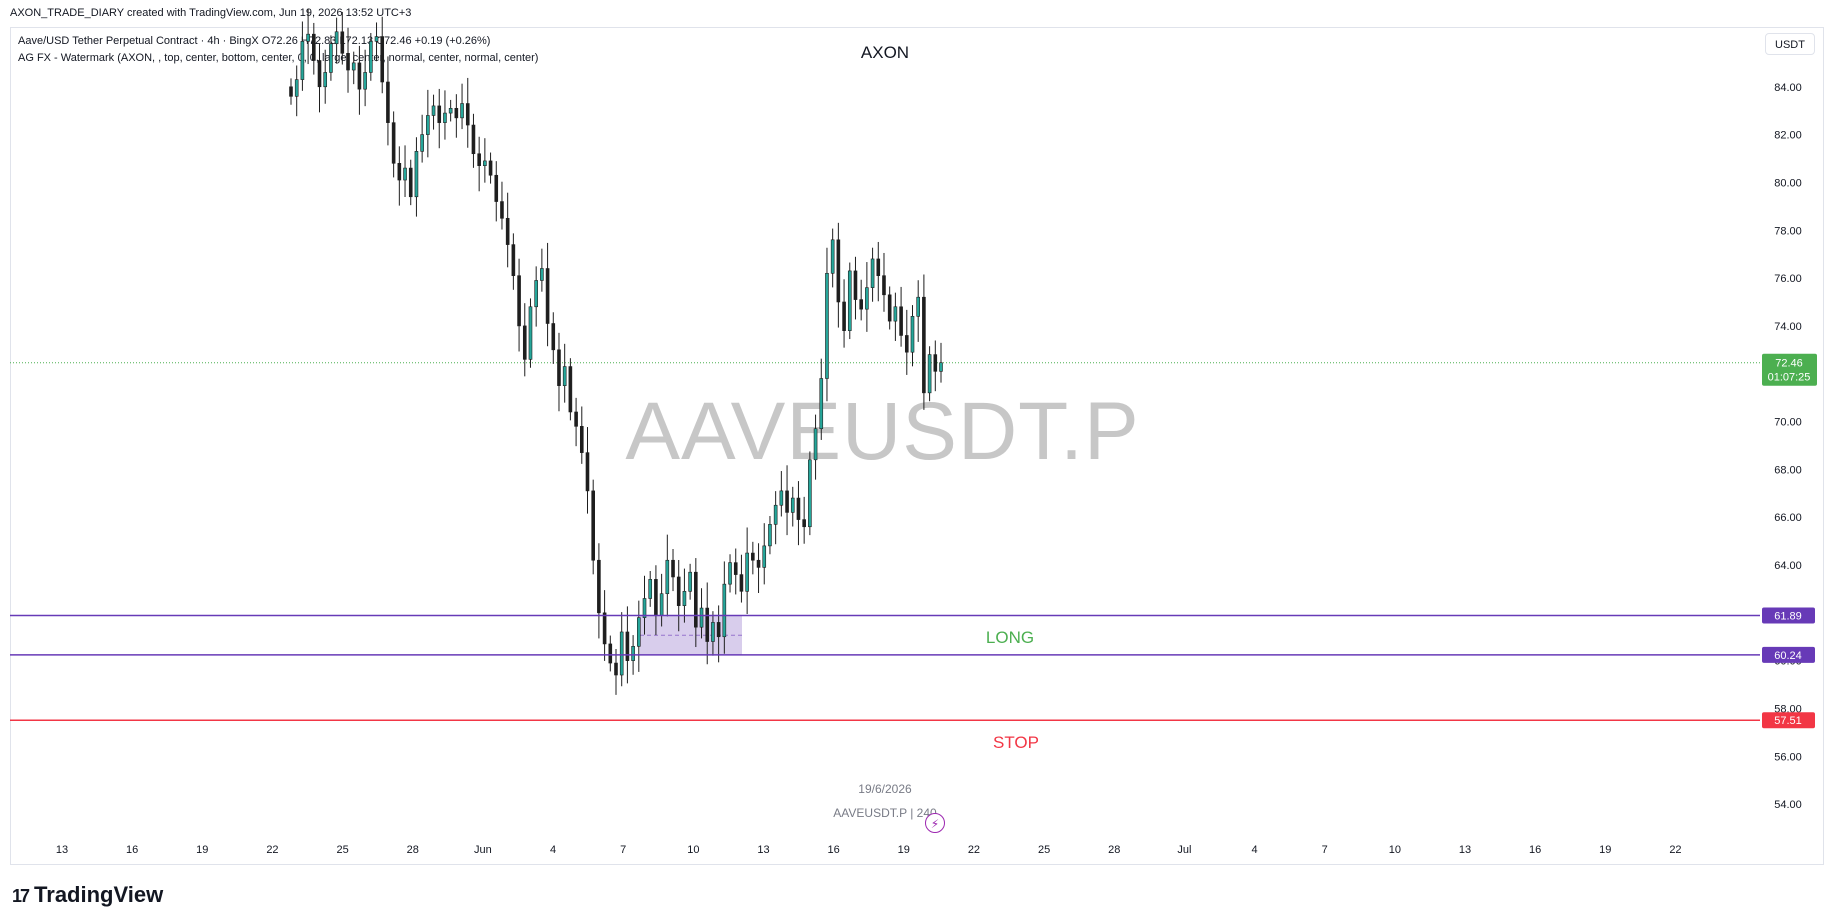 Image resolution: width=1835 pixels, height=923 pixels. What do you see at coordinates (1790, 44) in the screenshot?
I see `currency-selector: USDT` at bounding box center [1790, 44].